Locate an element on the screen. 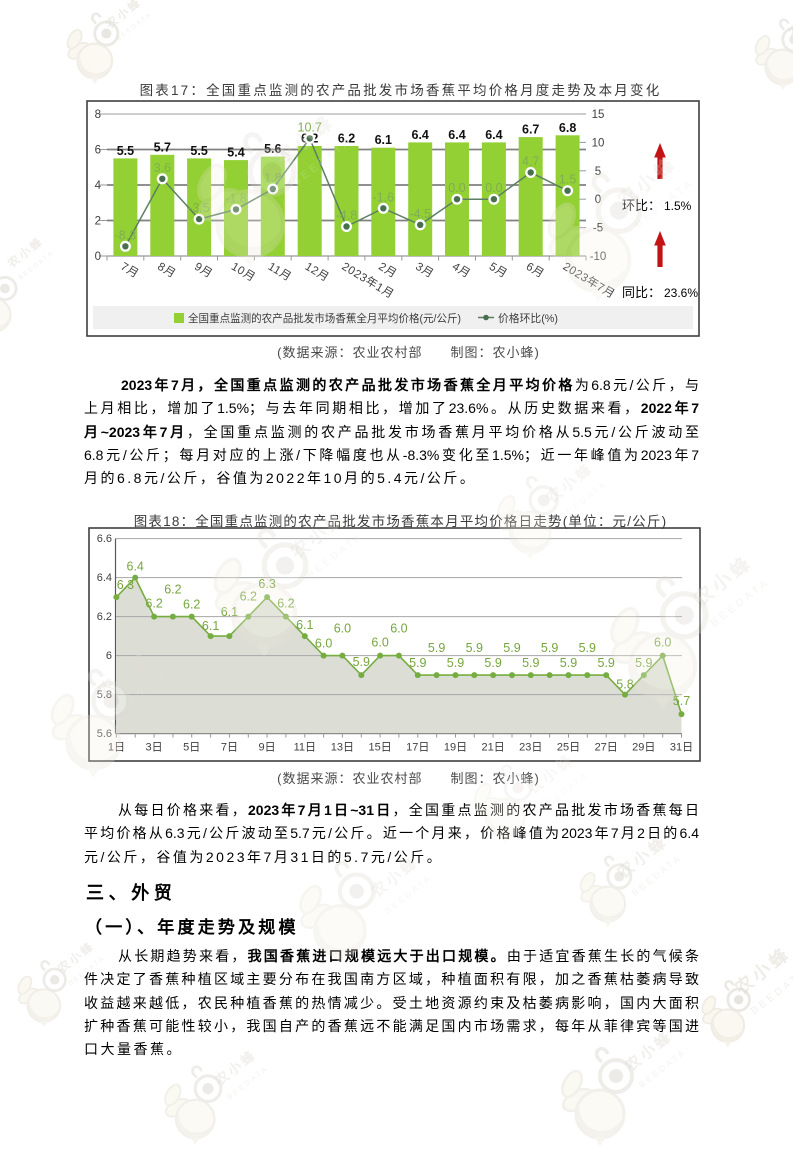  svg-text: 25日 is located at coordinates (568, 748).